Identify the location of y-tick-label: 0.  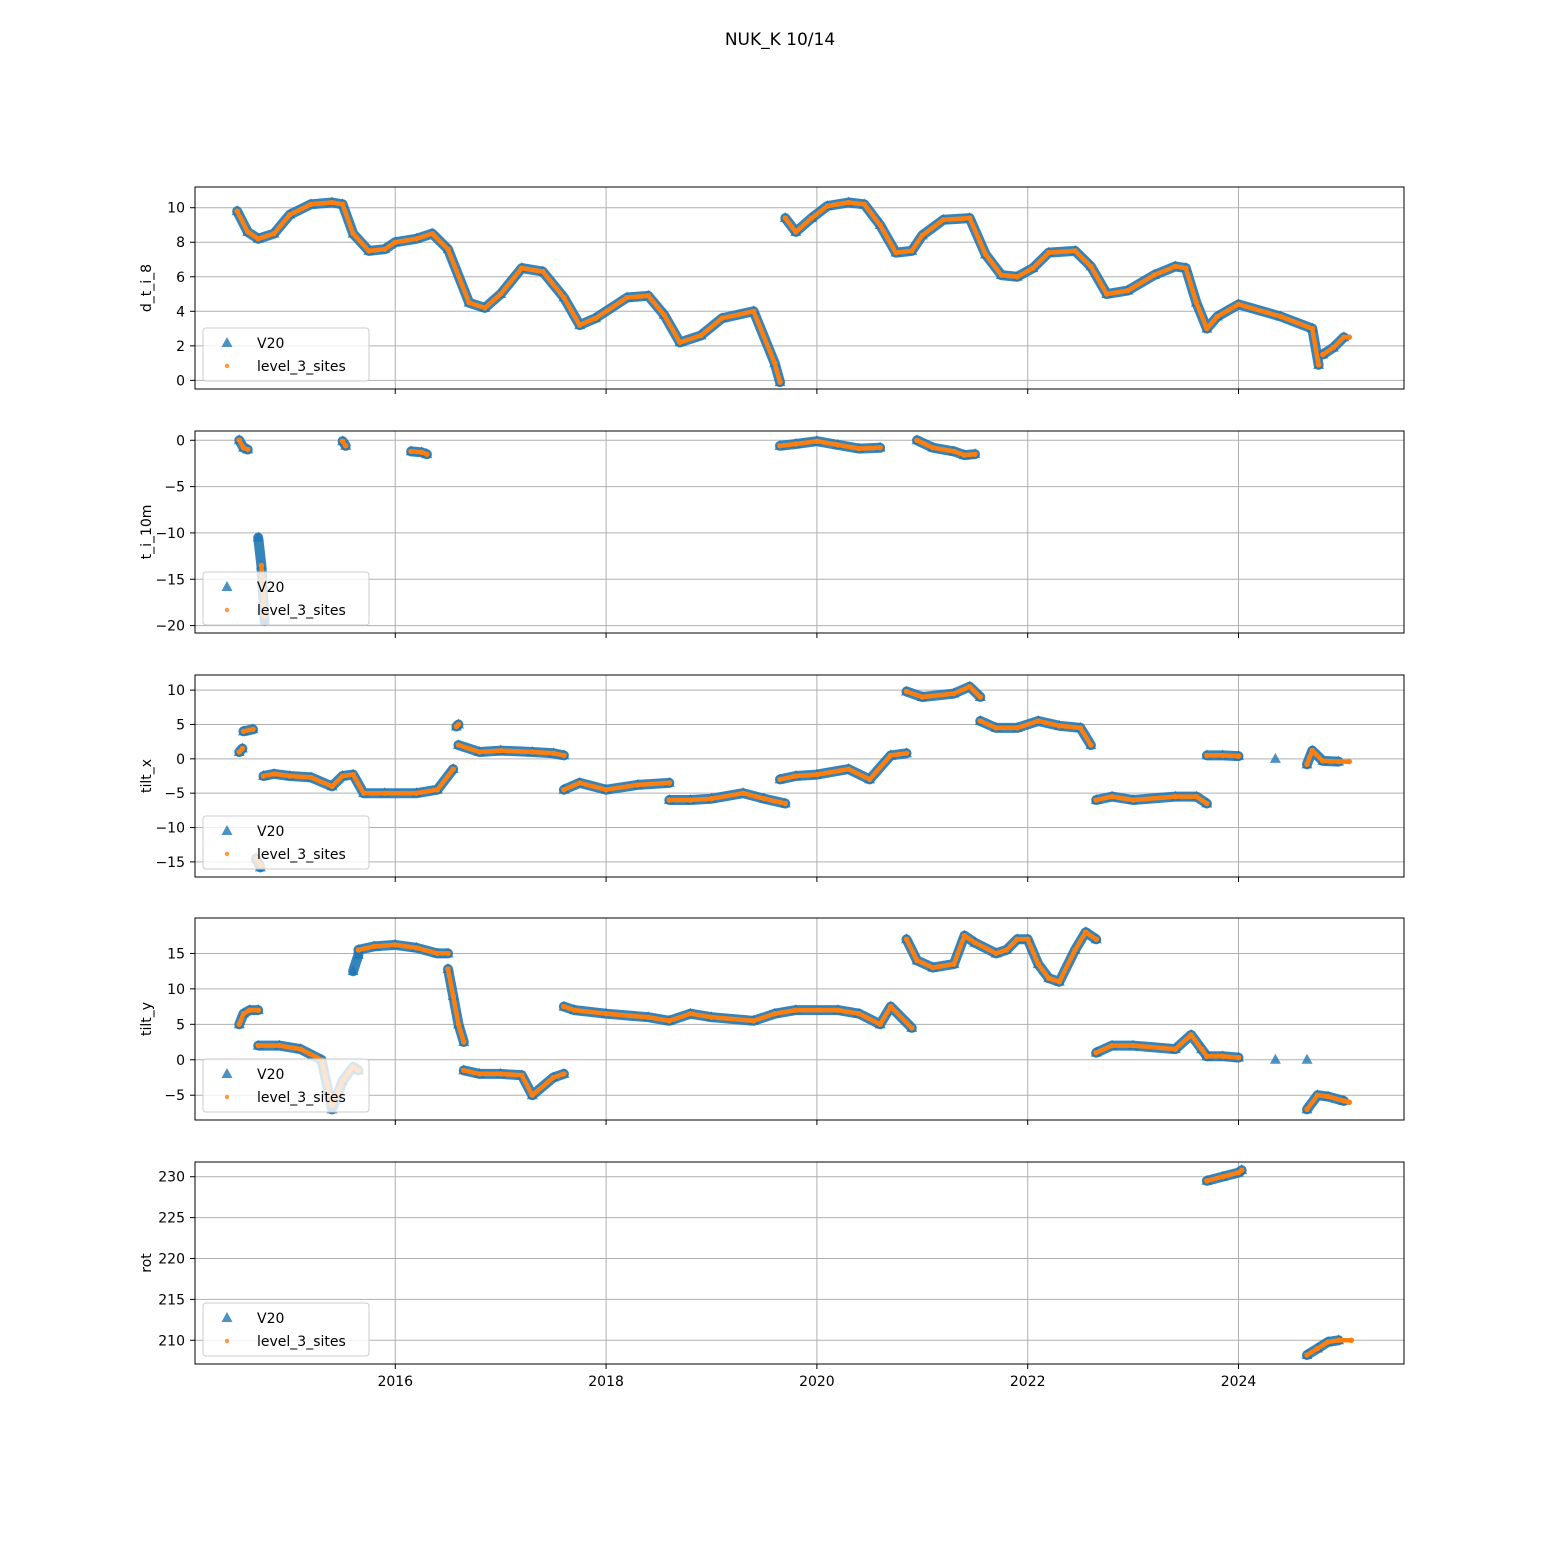
(180, 381).